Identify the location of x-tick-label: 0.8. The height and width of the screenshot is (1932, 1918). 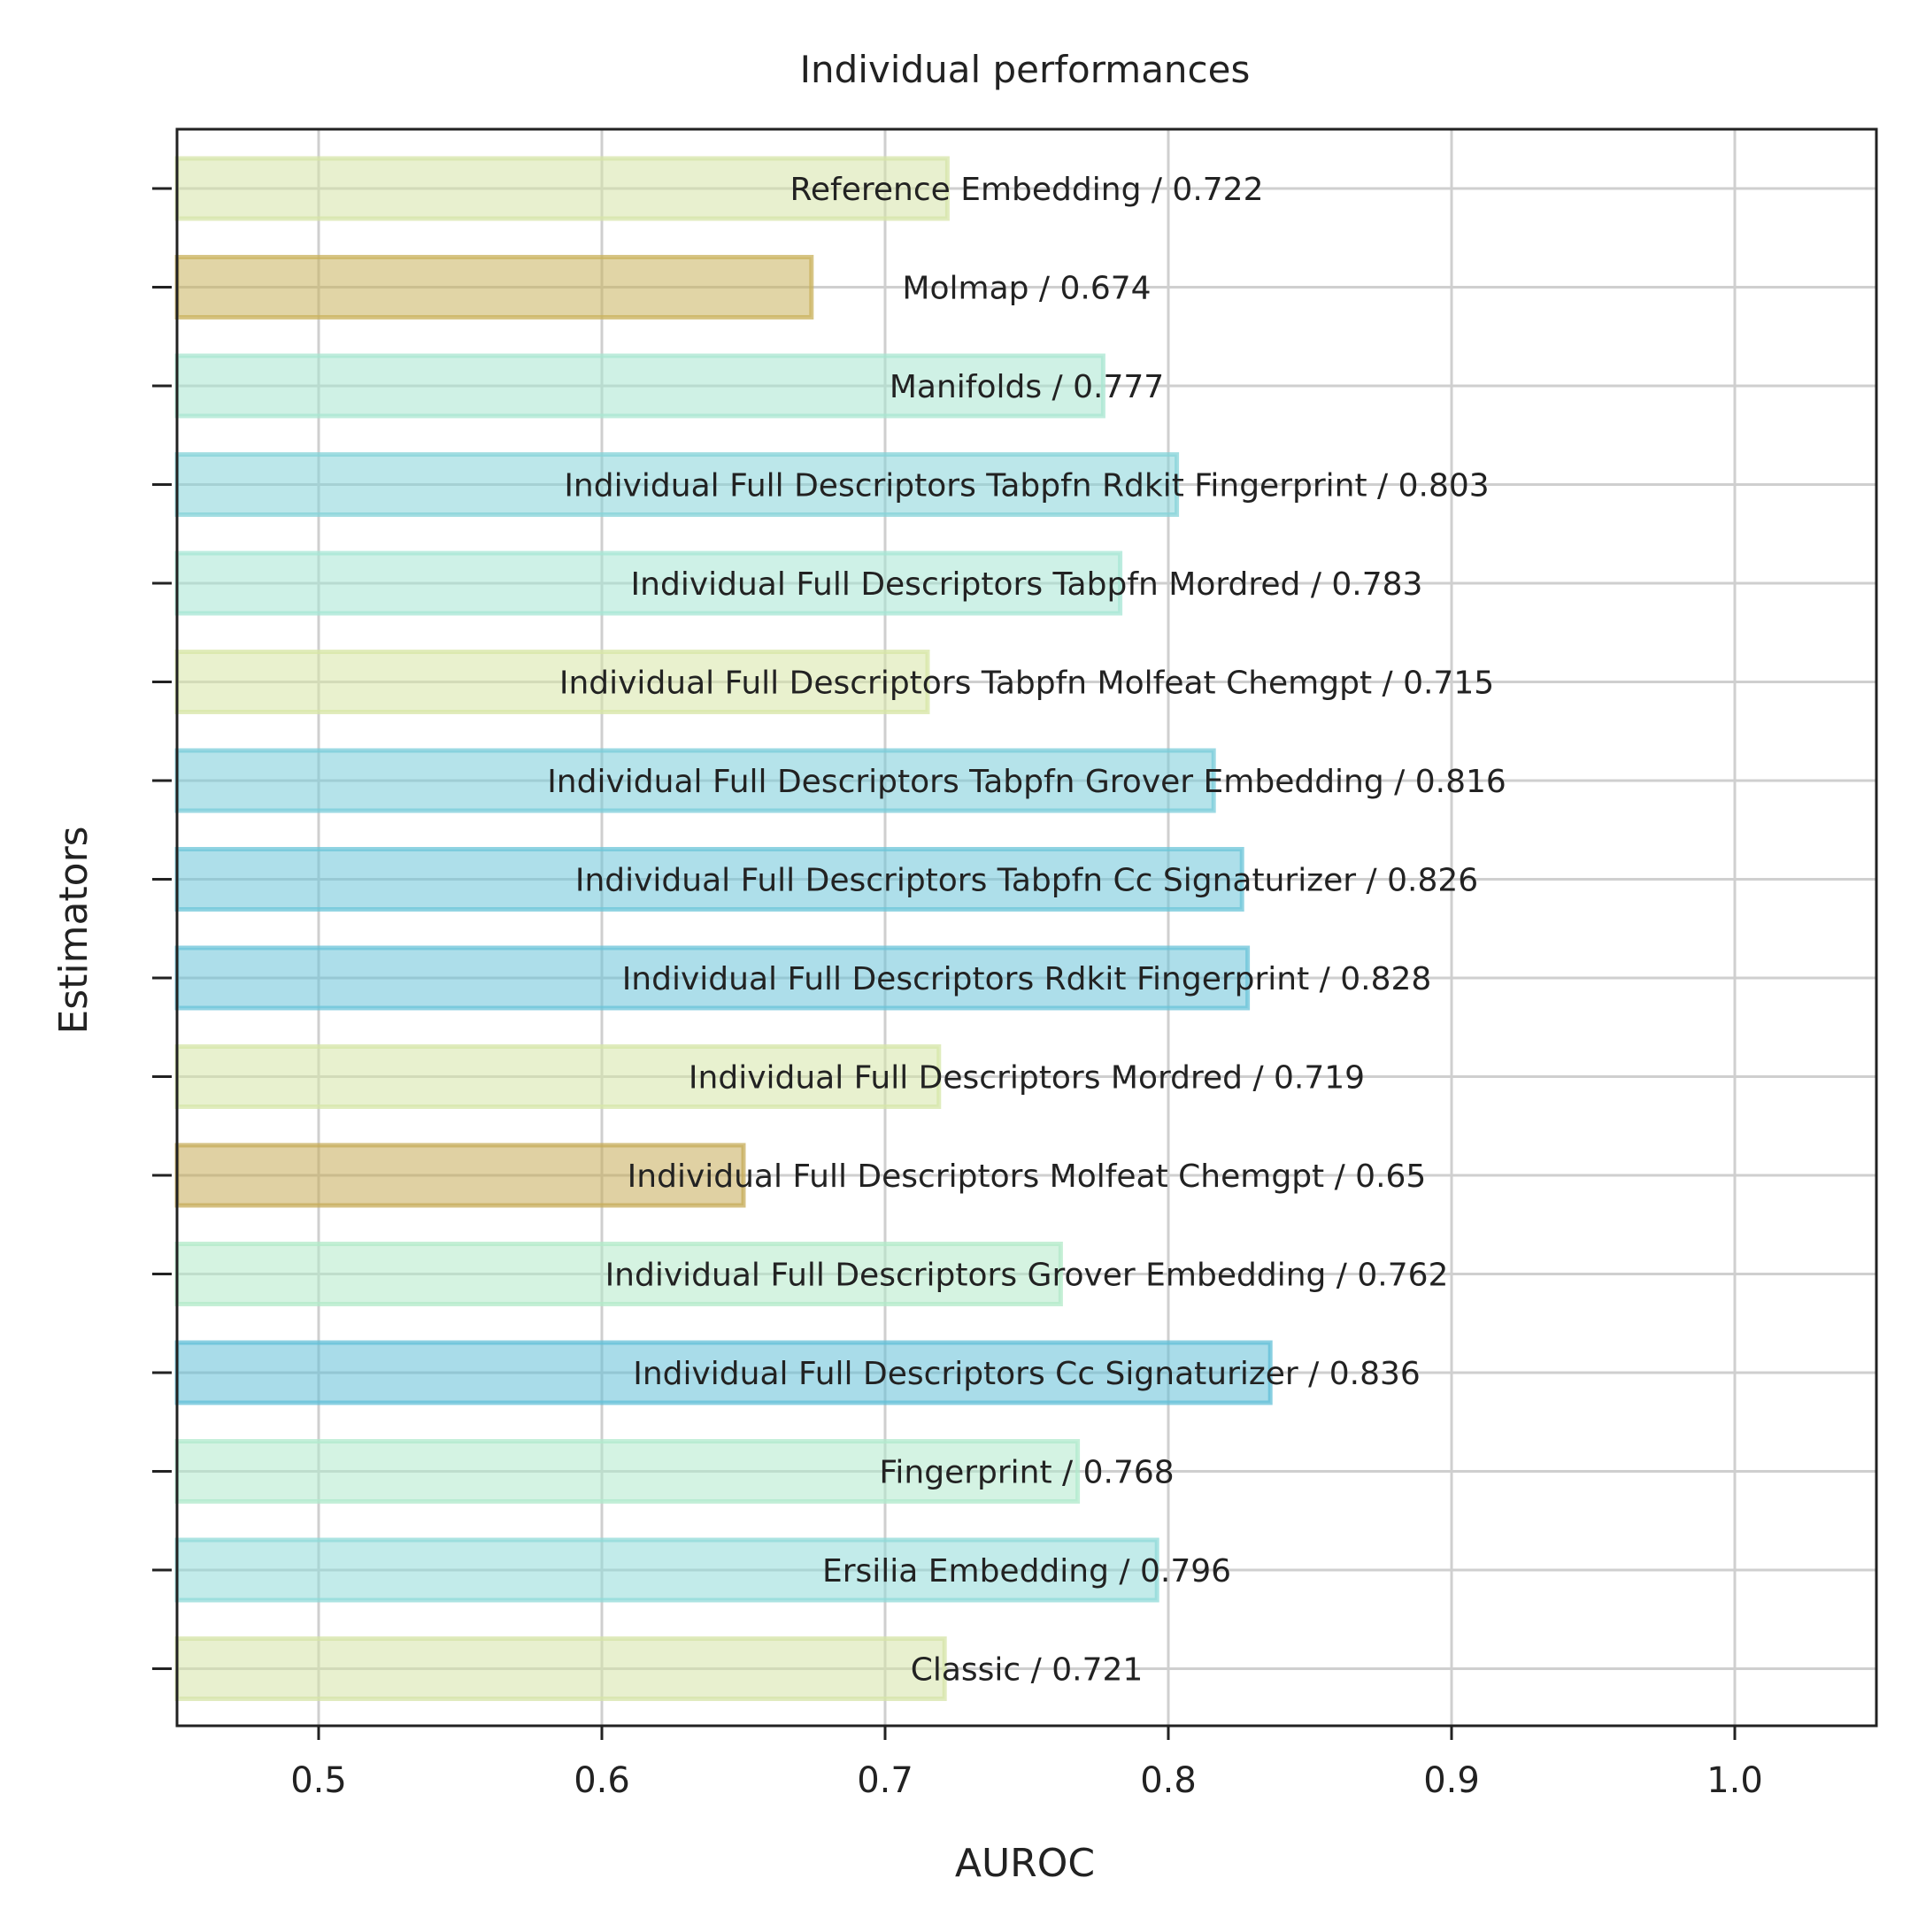
(1168, 1781).